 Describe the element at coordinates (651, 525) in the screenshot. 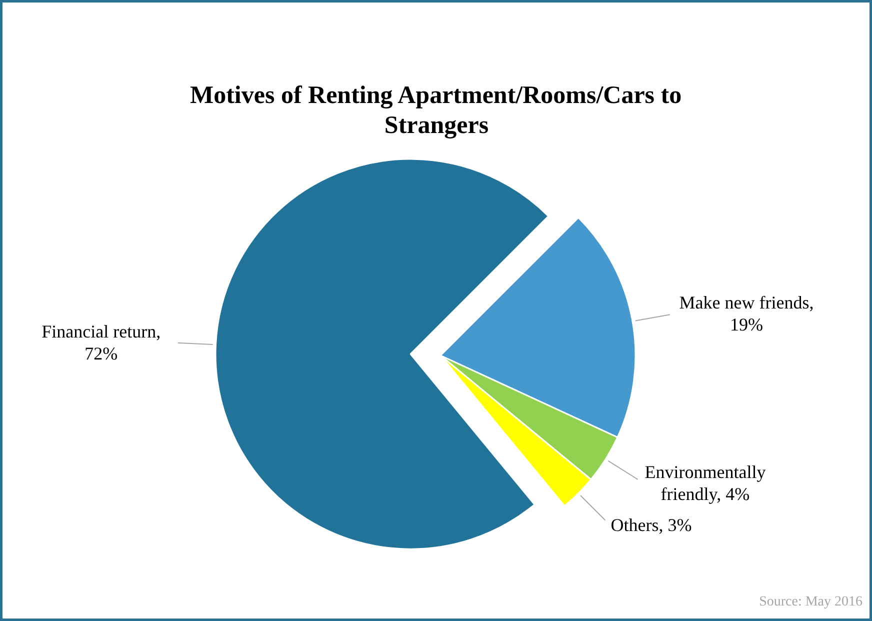

I see `slice-label: Others, 3%` at that location.